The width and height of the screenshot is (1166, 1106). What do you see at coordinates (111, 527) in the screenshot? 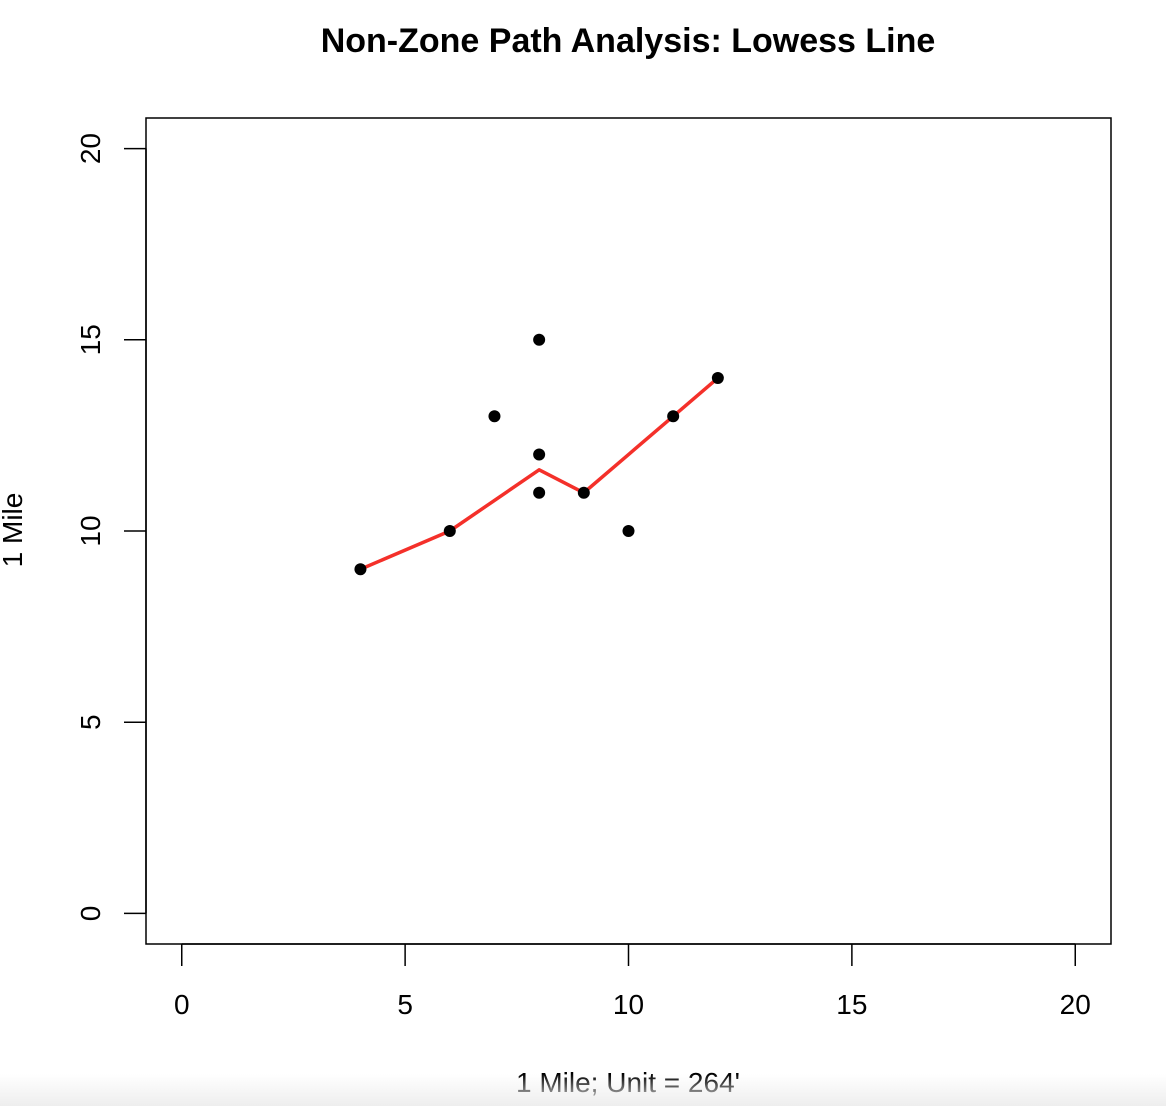
I see `y-axis: 0 5 10 15 20` at bounding box center [111, 527].